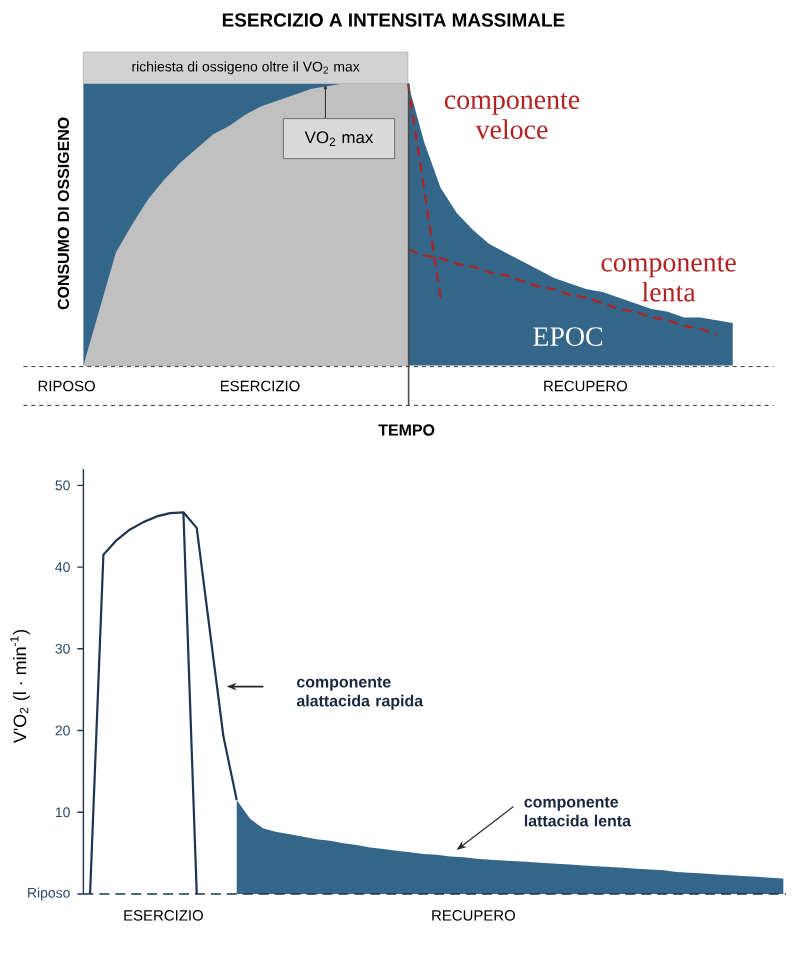 The width and height of the screenshot is (792, 964). Describe the element at coordinates (339, 138) in the screenshot. I see `annotation: VO$_{2}$ max` at that location.